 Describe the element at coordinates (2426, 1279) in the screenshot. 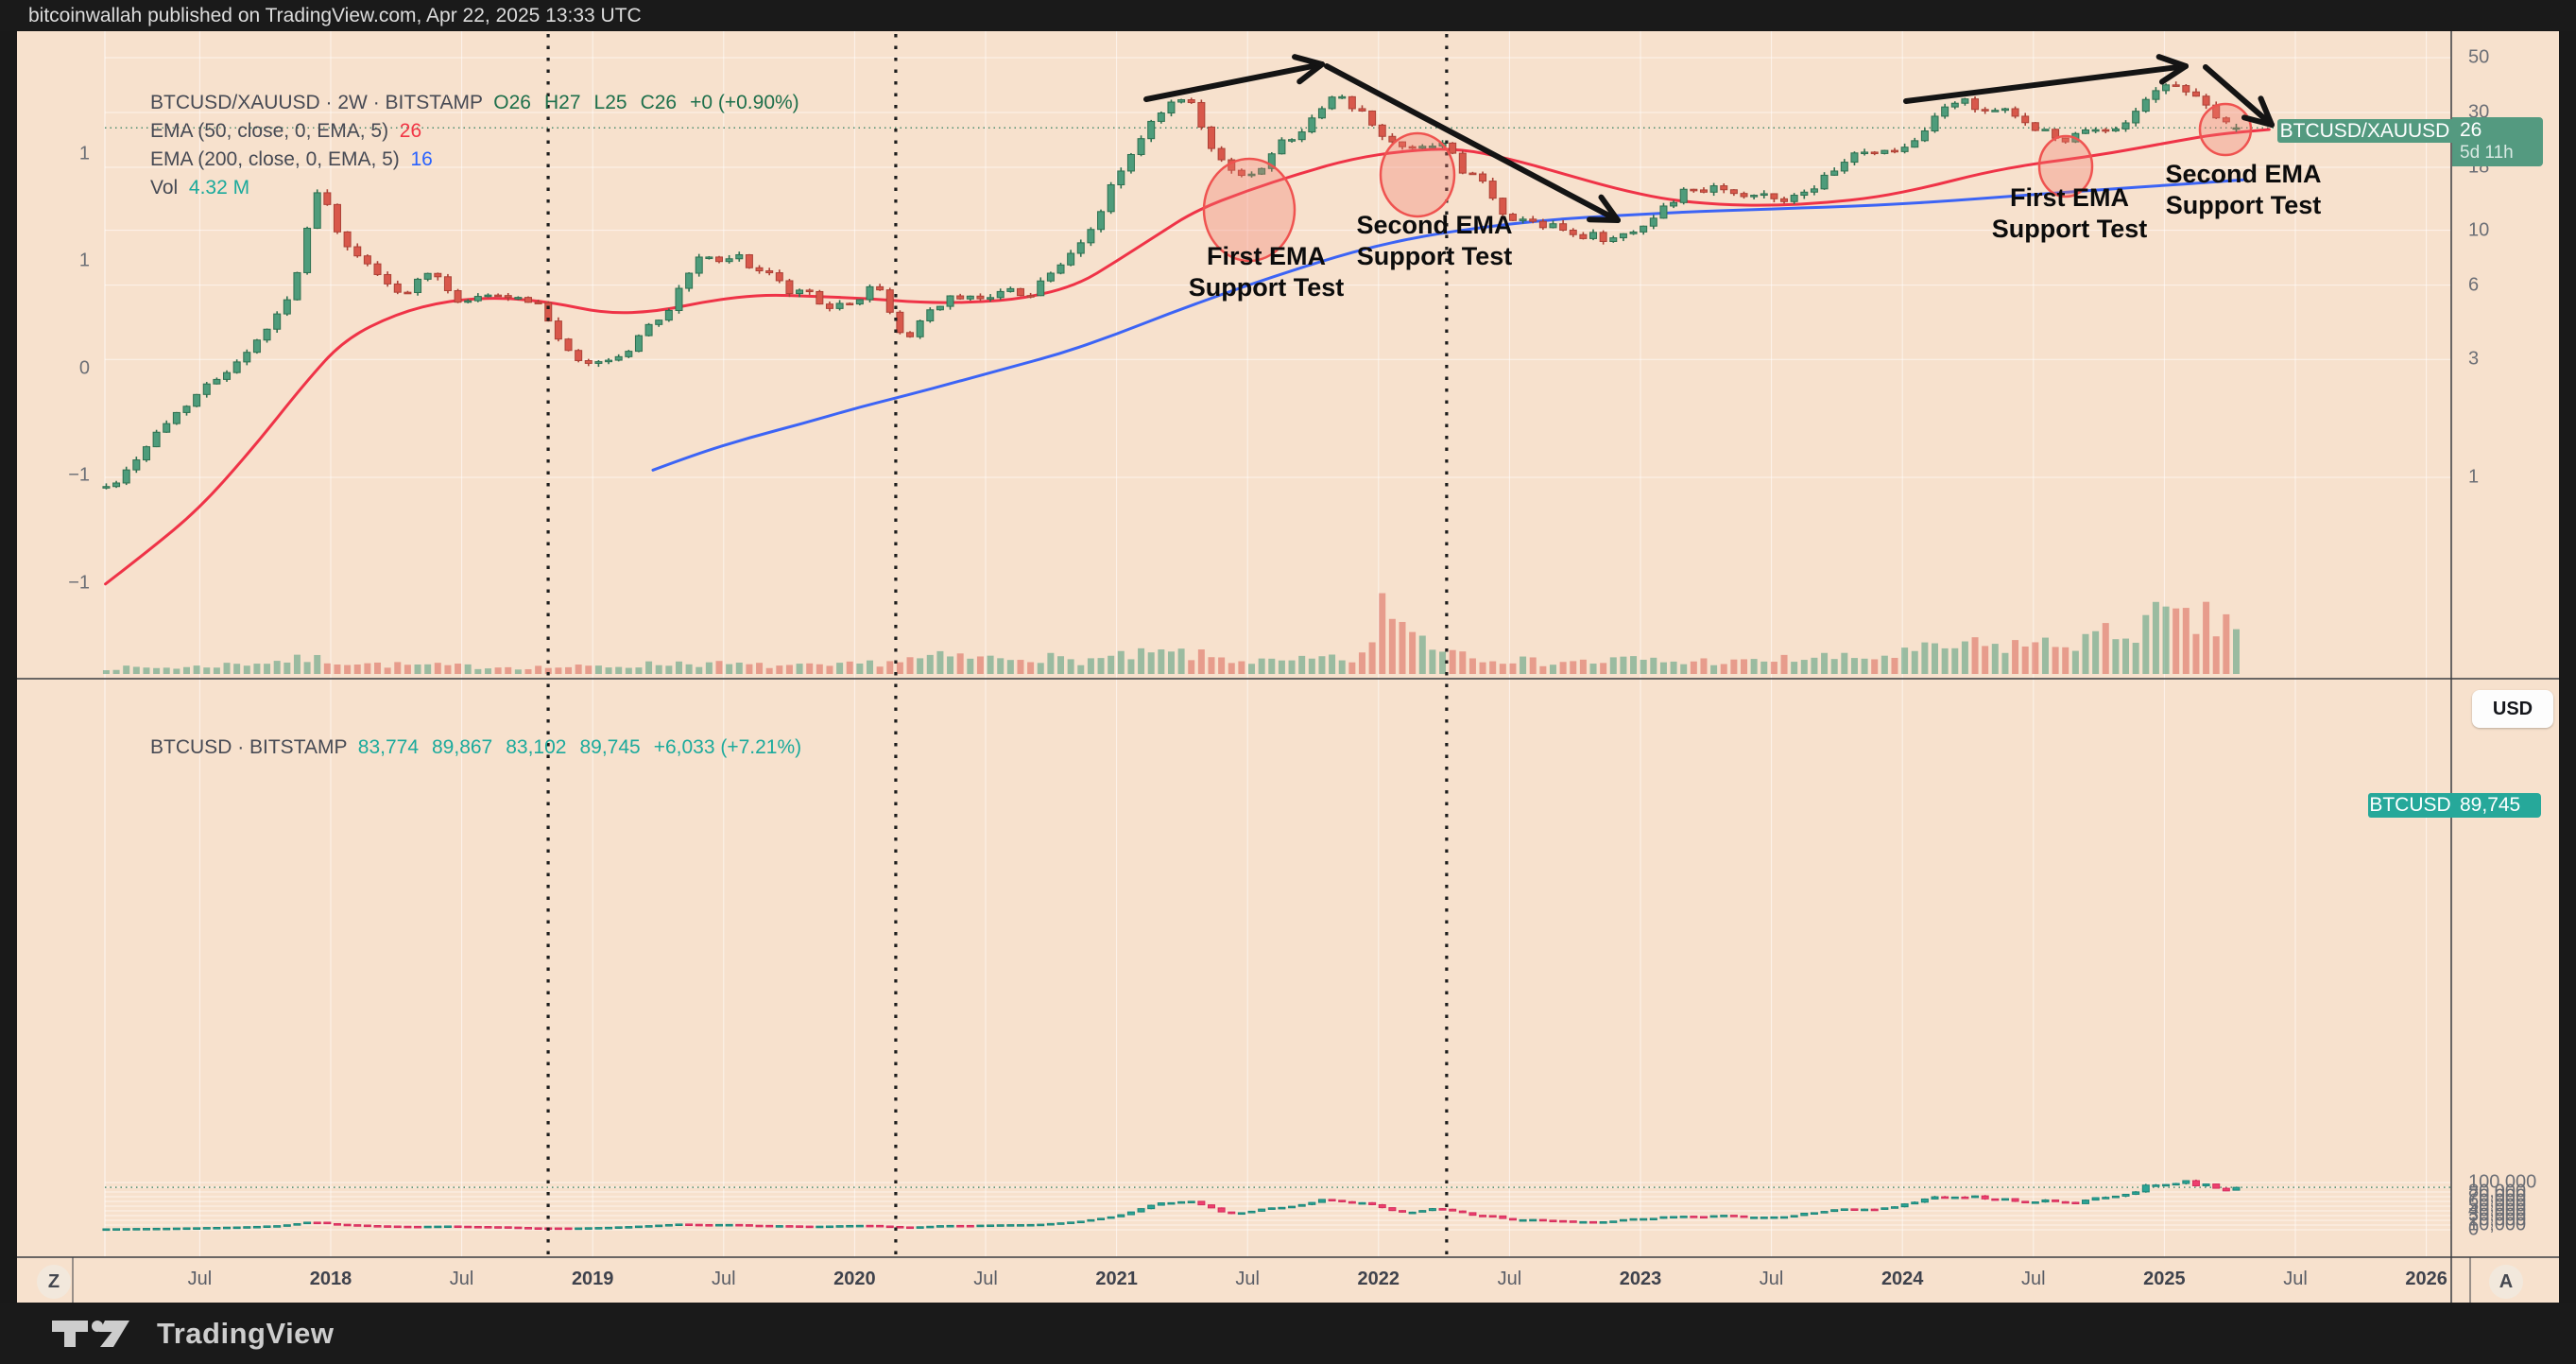

I see `time-axis-tick: 2026` at that location.